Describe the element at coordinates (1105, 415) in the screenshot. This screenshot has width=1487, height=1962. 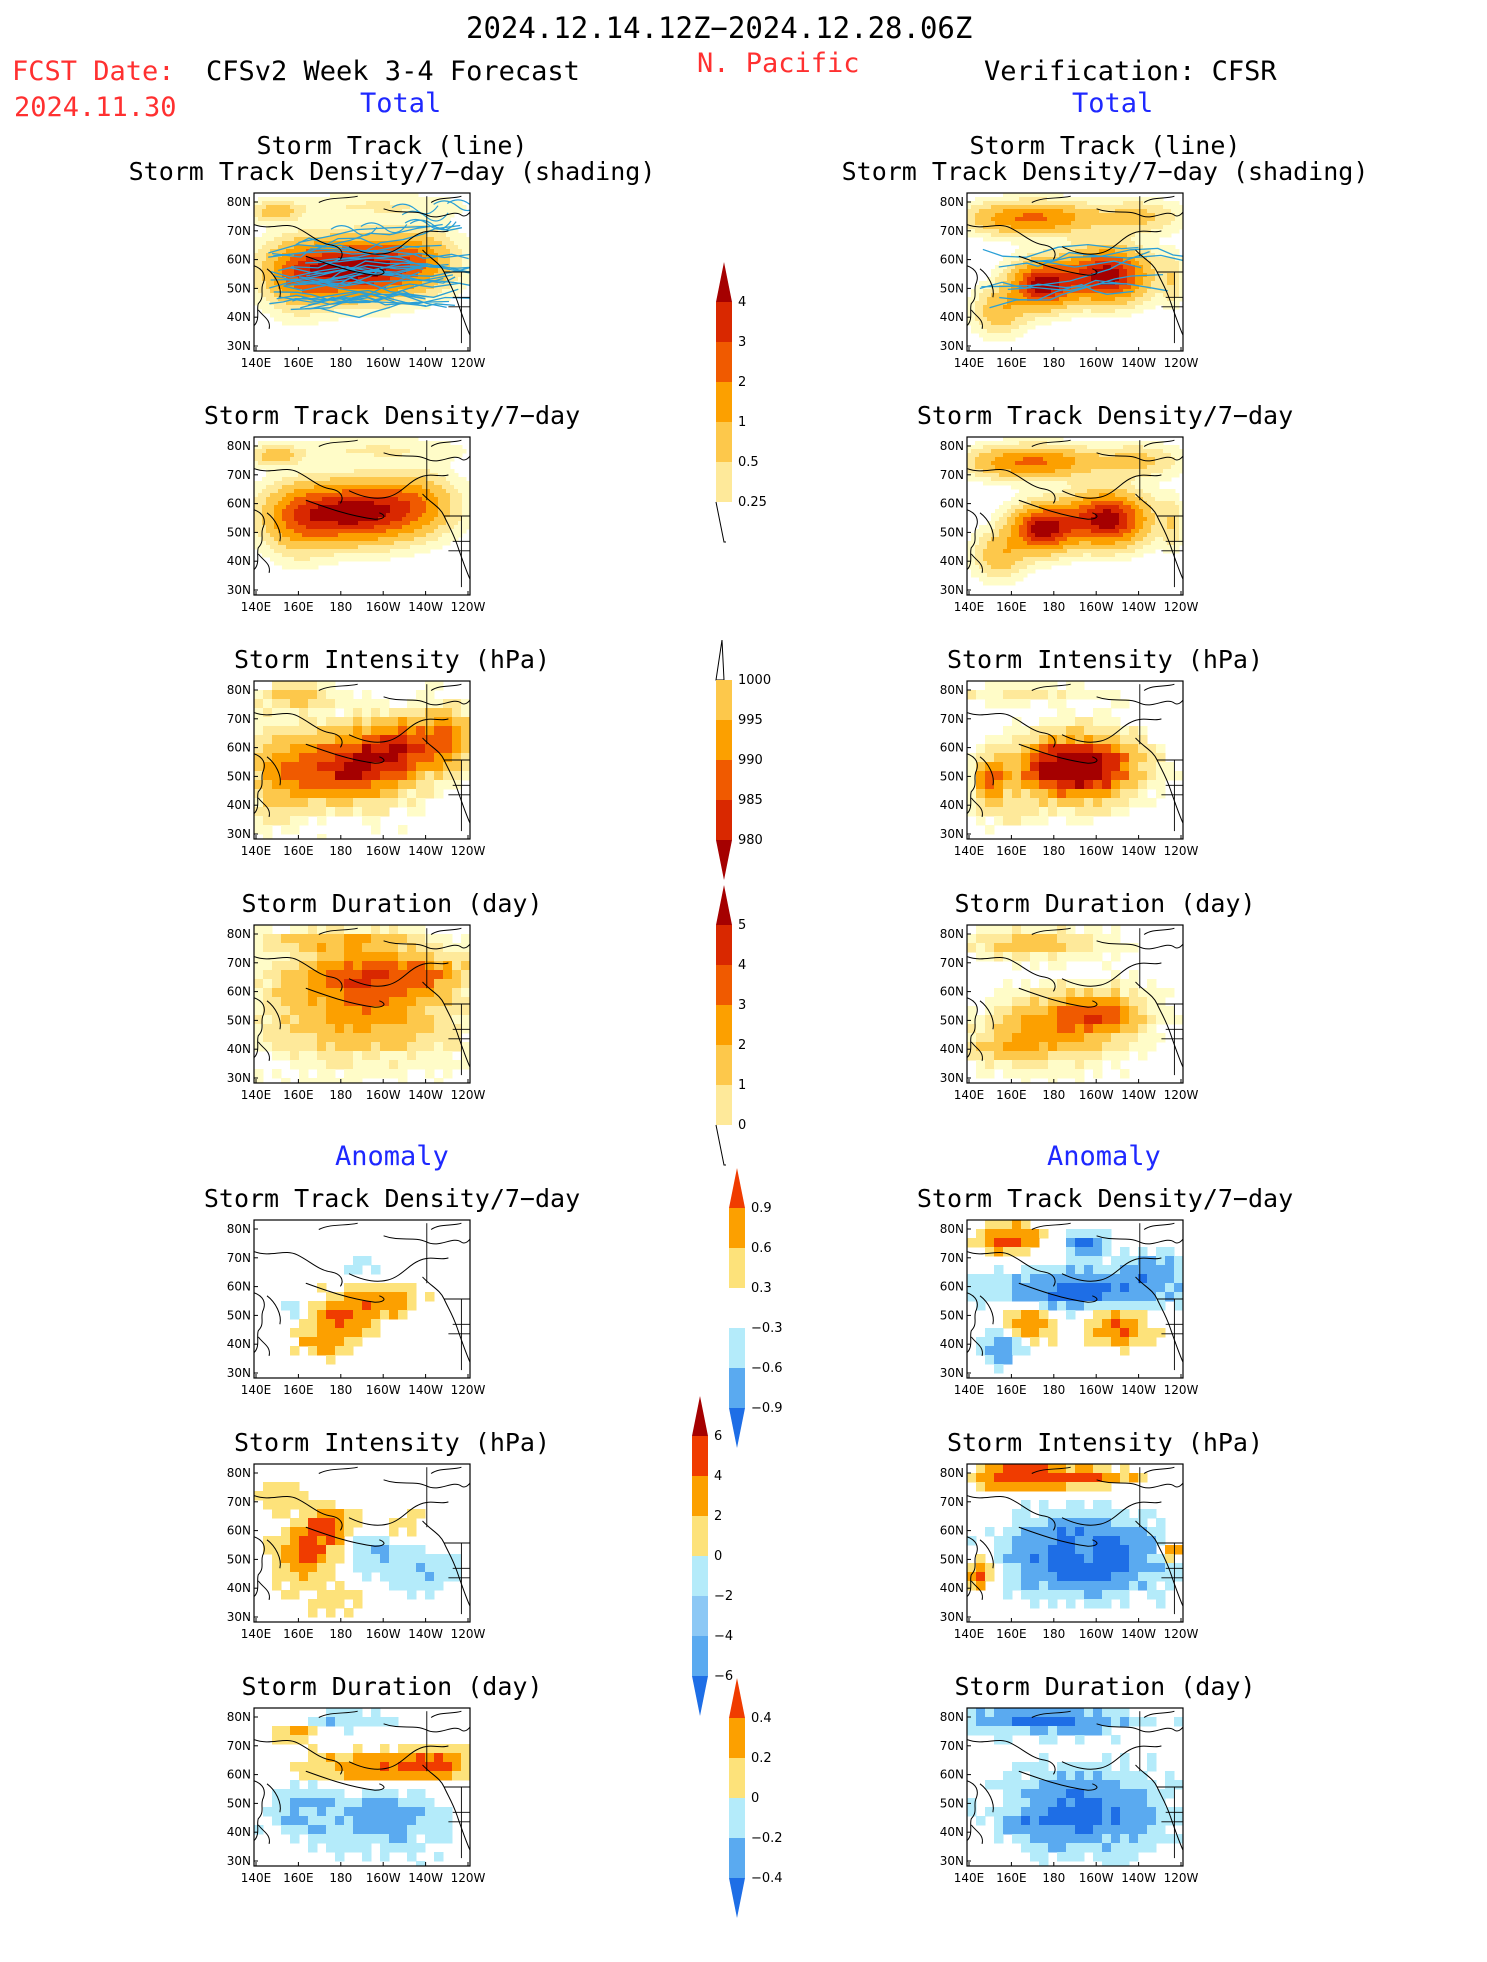
I see `panel-title-density-right: Storm Track Density/7−day` at that location.